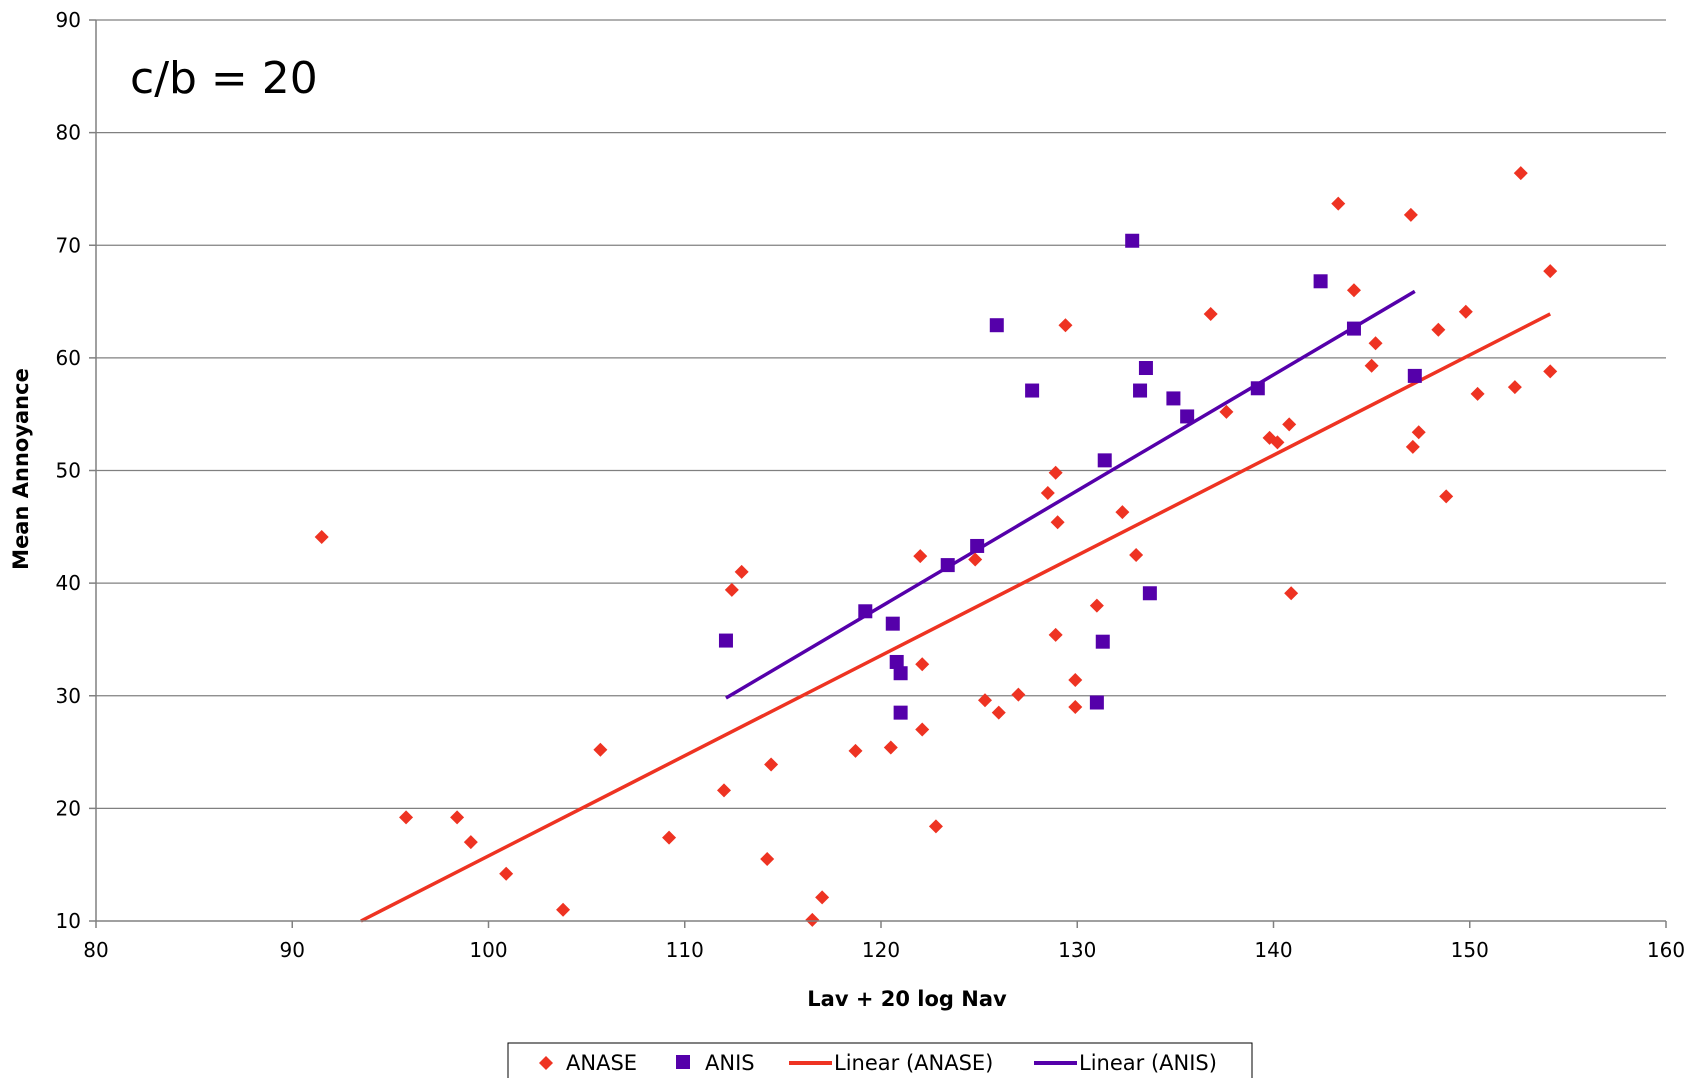 Image resolution: width=1700 pixels, height=1078 pixels. Describe the element at coordinates (488, 950) in the screenshot. I see `x-tick-label-100: 100` at that location.